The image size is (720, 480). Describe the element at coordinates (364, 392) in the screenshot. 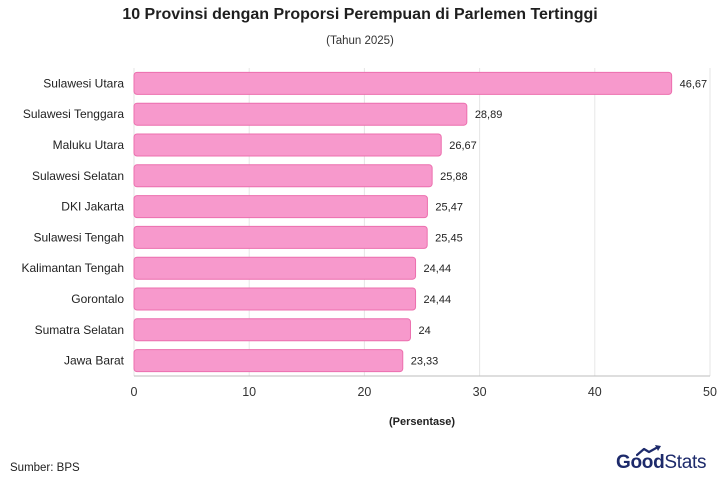

I see `x-tick-label: 20` at that location.